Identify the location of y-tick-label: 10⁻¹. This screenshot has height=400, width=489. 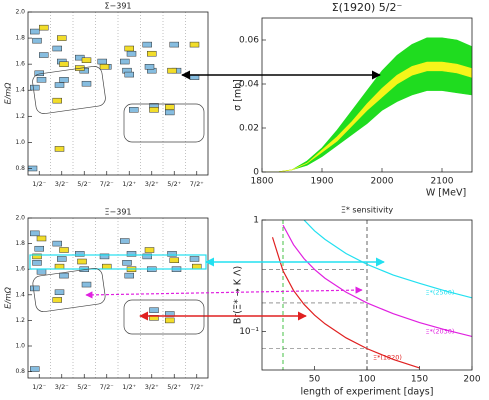
(249, 332).